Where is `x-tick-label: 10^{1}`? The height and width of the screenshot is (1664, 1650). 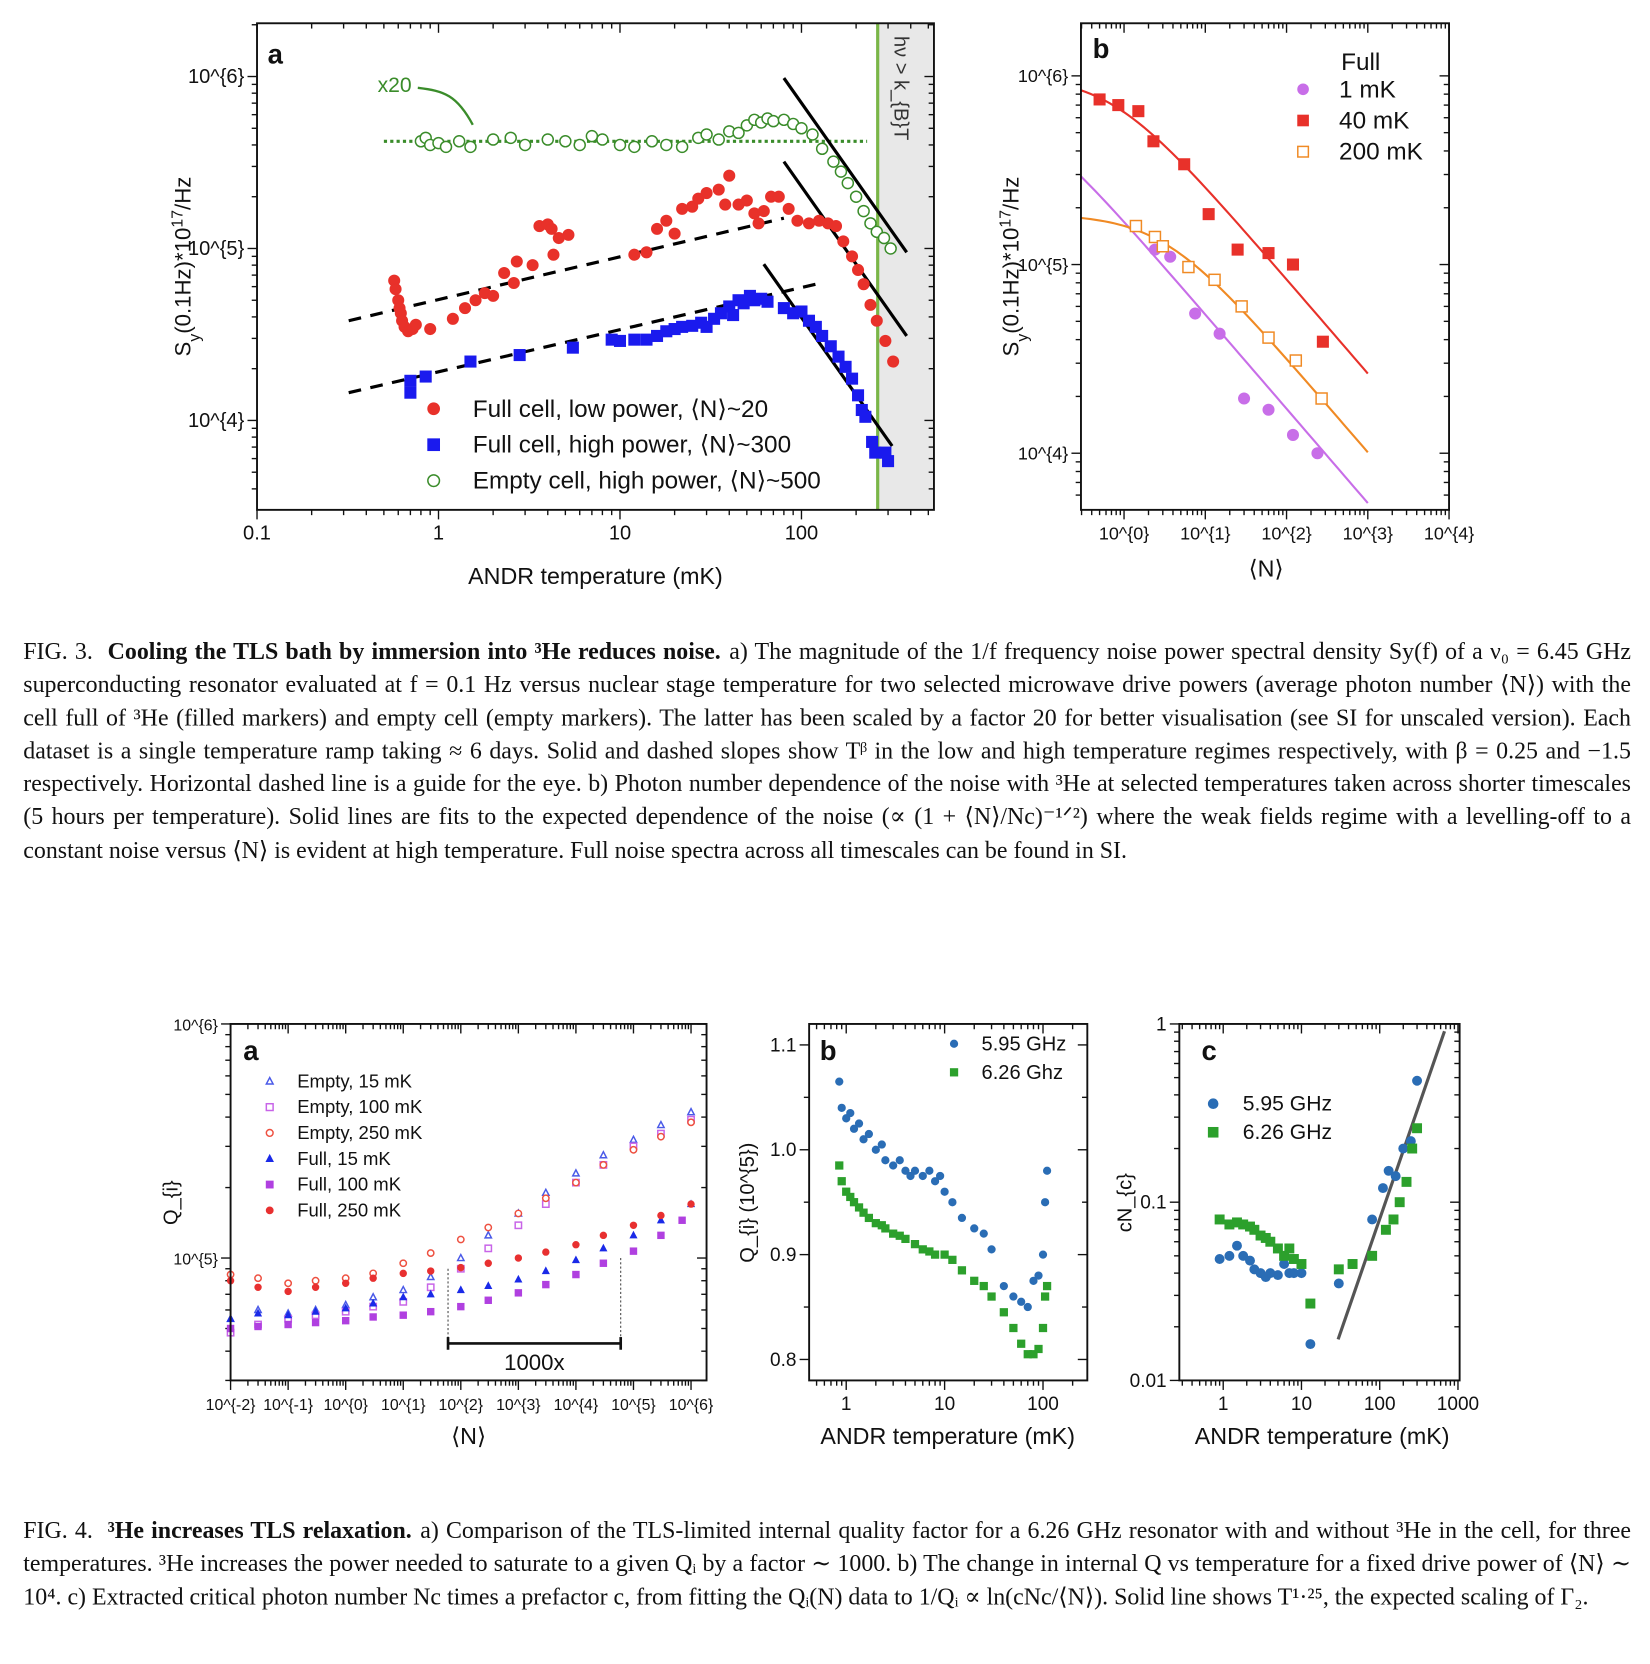 x-tick-label: 10^{1} is located at coordinates (403, 1405).